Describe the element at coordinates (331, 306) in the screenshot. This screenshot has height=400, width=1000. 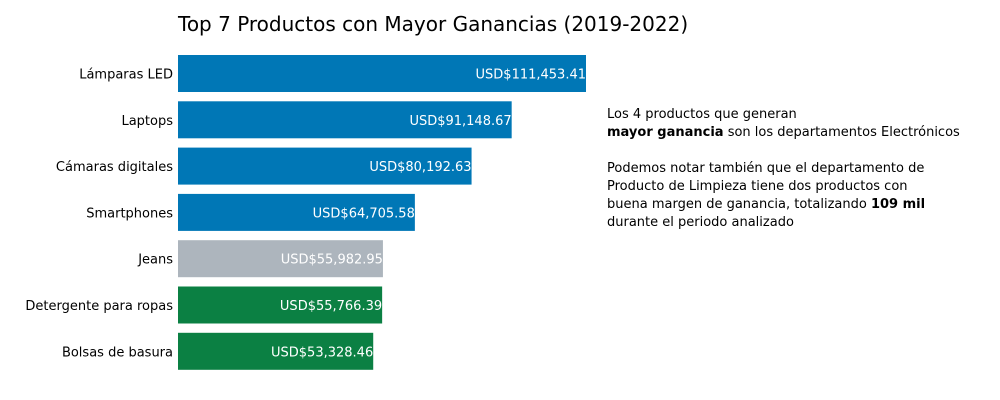
I see `bar-value-label: USD$55,766.39` at that location.